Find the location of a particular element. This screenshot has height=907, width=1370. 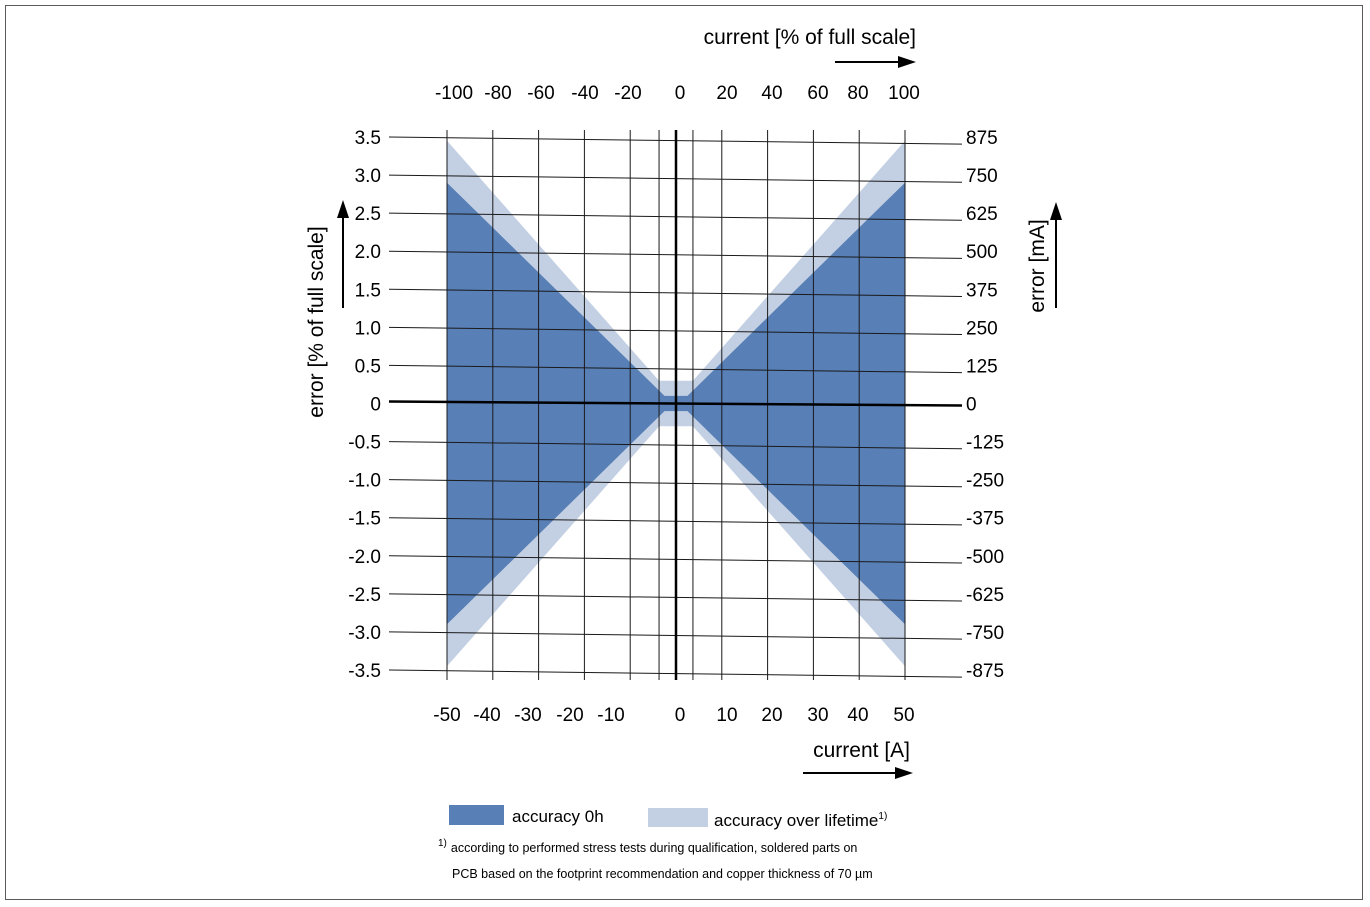

legend-label-accuracy-lifetime: accuracy over lifetime1) is located at coordinates (800, 820).